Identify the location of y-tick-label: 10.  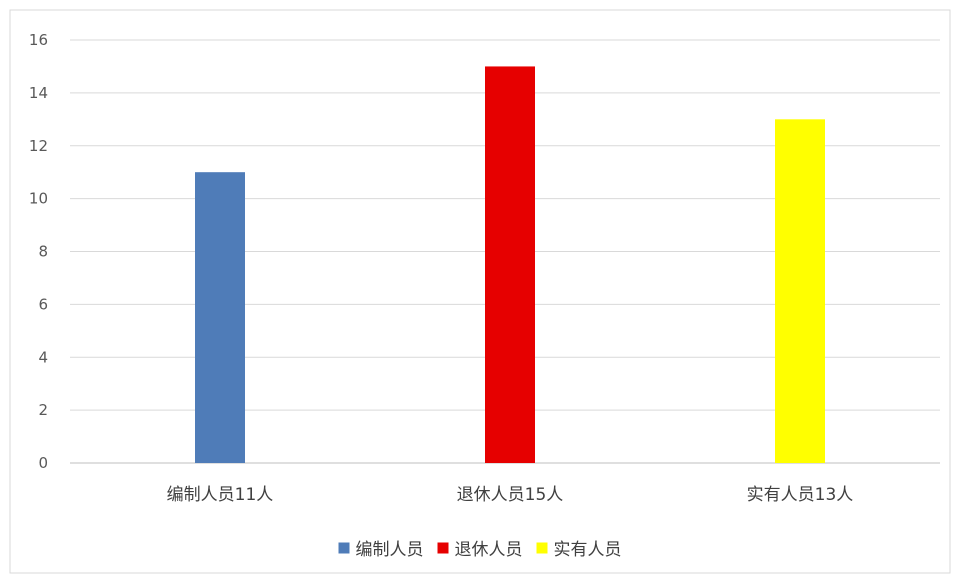
(38, 199).